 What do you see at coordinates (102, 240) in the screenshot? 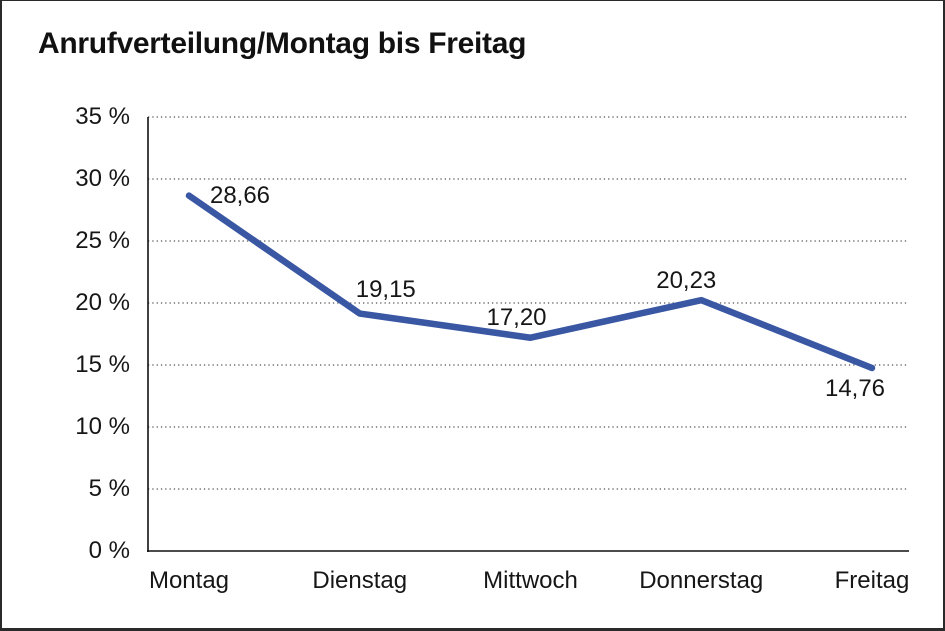
I see `y-tick-label: 25 %` at bounding box center [102, 240].